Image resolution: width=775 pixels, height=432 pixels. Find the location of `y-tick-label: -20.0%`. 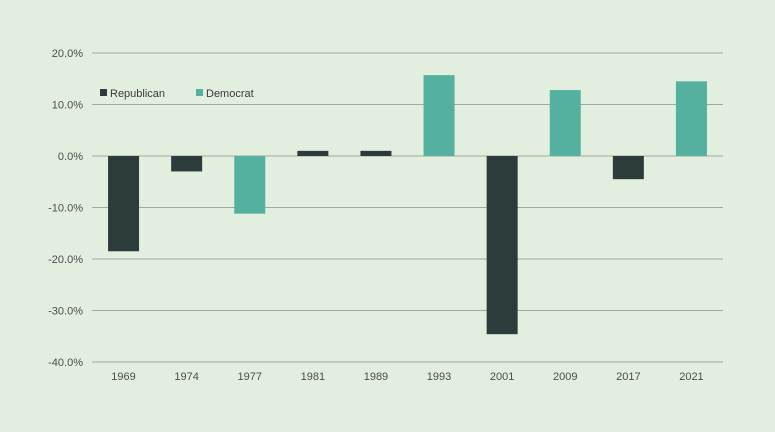

y-tick-label: -20.0% is located at coordinates (65, 260).